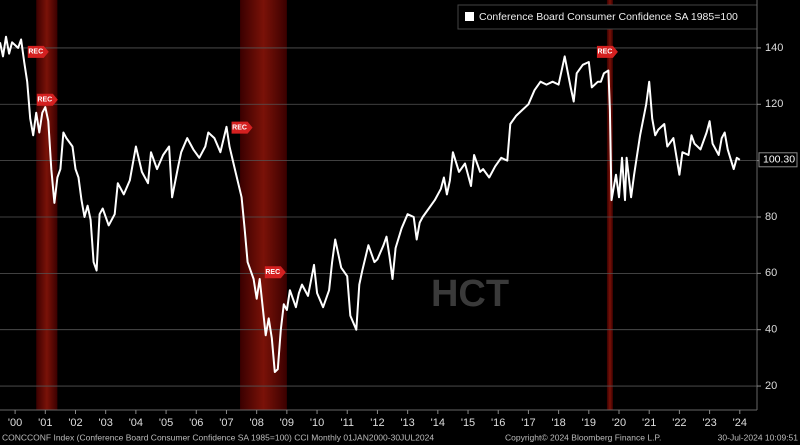 Image resolution: width=800 pixels, height=445 pixels. Describe the element at coordinates (407, 423) in the screenshot. I see `x-tick-label: '13` at that location.